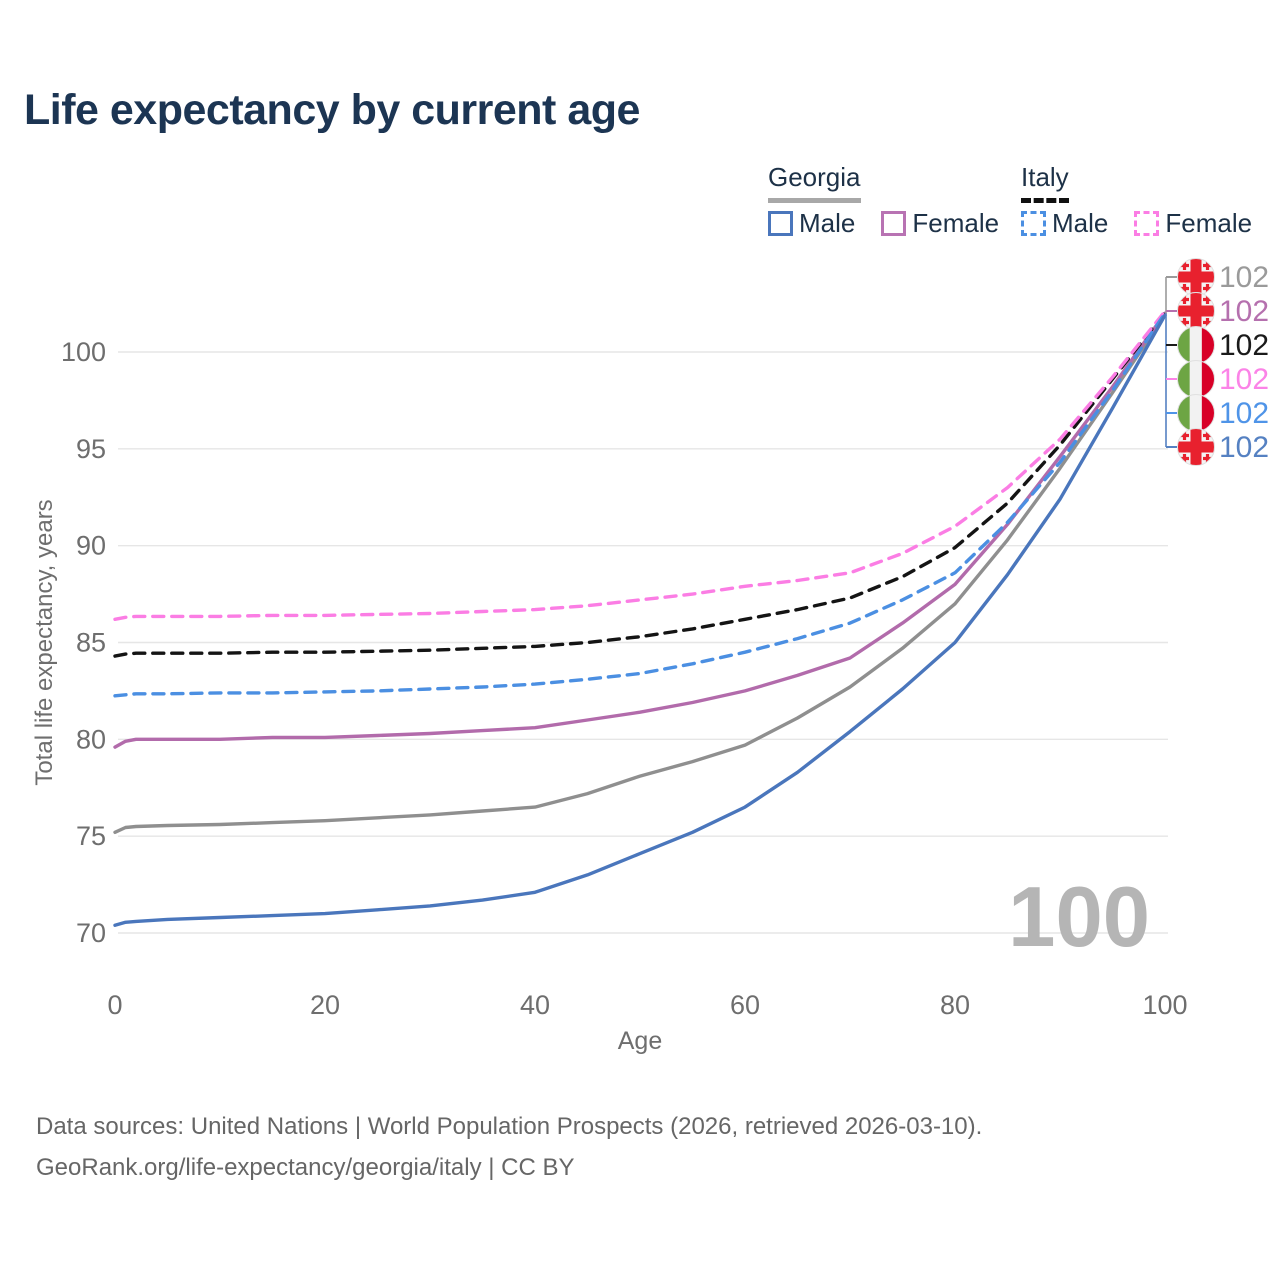 The width and height of the screenshot is (1280, 1280). Describe the element at coordinates (91, 449) in the screenshot. I see `y-tick-label: 95` at that location.